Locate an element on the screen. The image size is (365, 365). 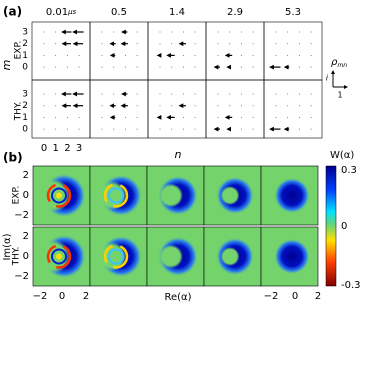
time-value: 2.9 is located at coordinates (235, 12).